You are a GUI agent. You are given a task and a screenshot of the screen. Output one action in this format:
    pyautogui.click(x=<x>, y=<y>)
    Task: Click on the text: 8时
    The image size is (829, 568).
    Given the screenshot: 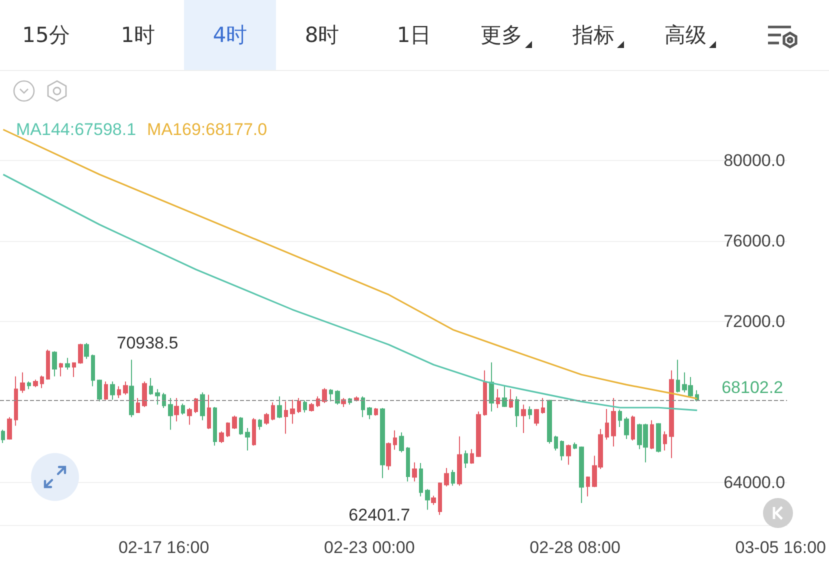 What is the action you would take?
    pyautogui.click(x=322, y=35)
    